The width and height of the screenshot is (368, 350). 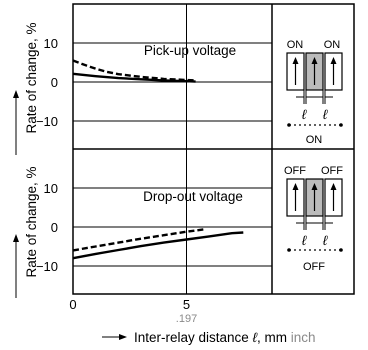 What do you see at coordinates (332, 45) in the screenshot?
I see `top-inset-label-right: ON` at bounding box center [332, 45].